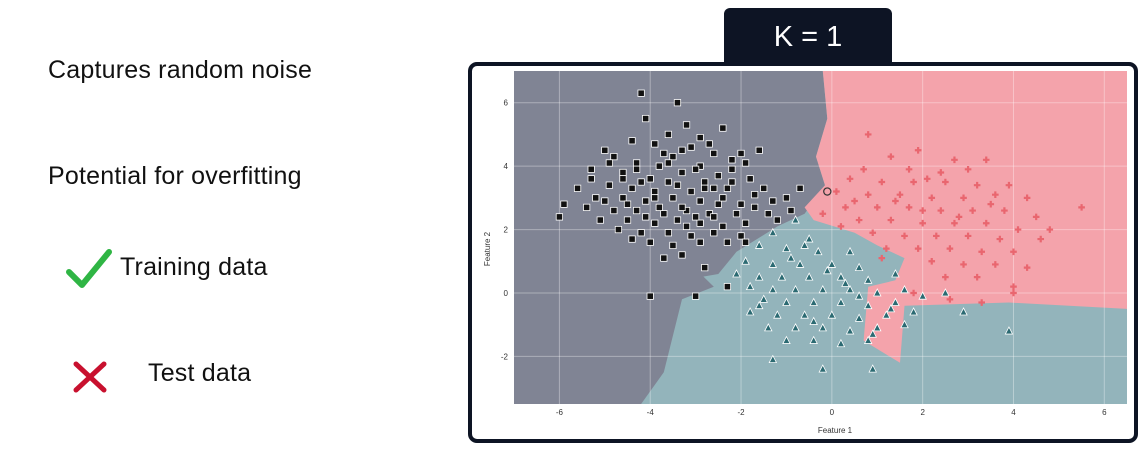 The width and height of the screenshot is (1145, 454). I want to click on x-axis-label: Feature 1, so click(835, 430).